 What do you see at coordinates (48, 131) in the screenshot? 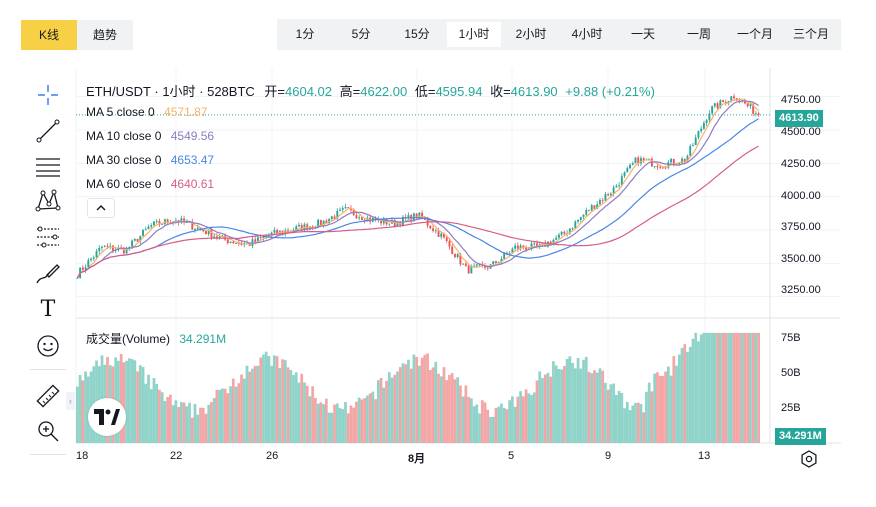
I see `trendline-icon` at bounding box center [48, 131].